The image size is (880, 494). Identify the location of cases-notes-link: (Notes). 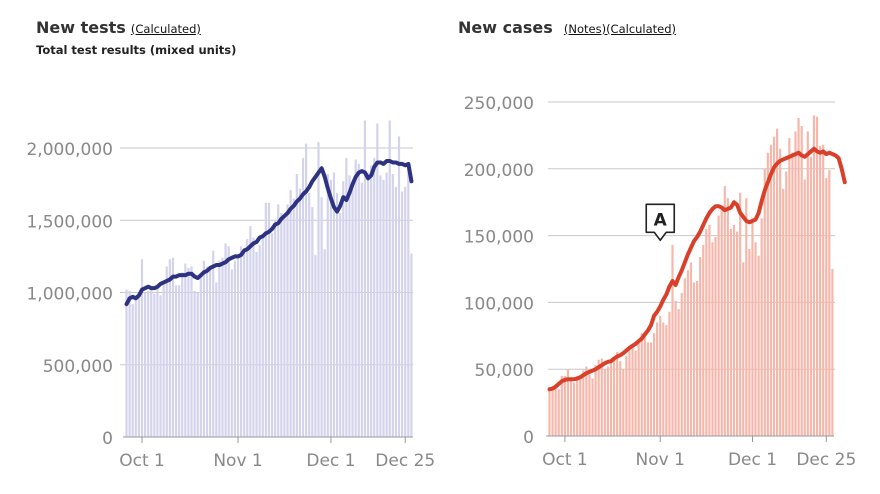
(585, 29).